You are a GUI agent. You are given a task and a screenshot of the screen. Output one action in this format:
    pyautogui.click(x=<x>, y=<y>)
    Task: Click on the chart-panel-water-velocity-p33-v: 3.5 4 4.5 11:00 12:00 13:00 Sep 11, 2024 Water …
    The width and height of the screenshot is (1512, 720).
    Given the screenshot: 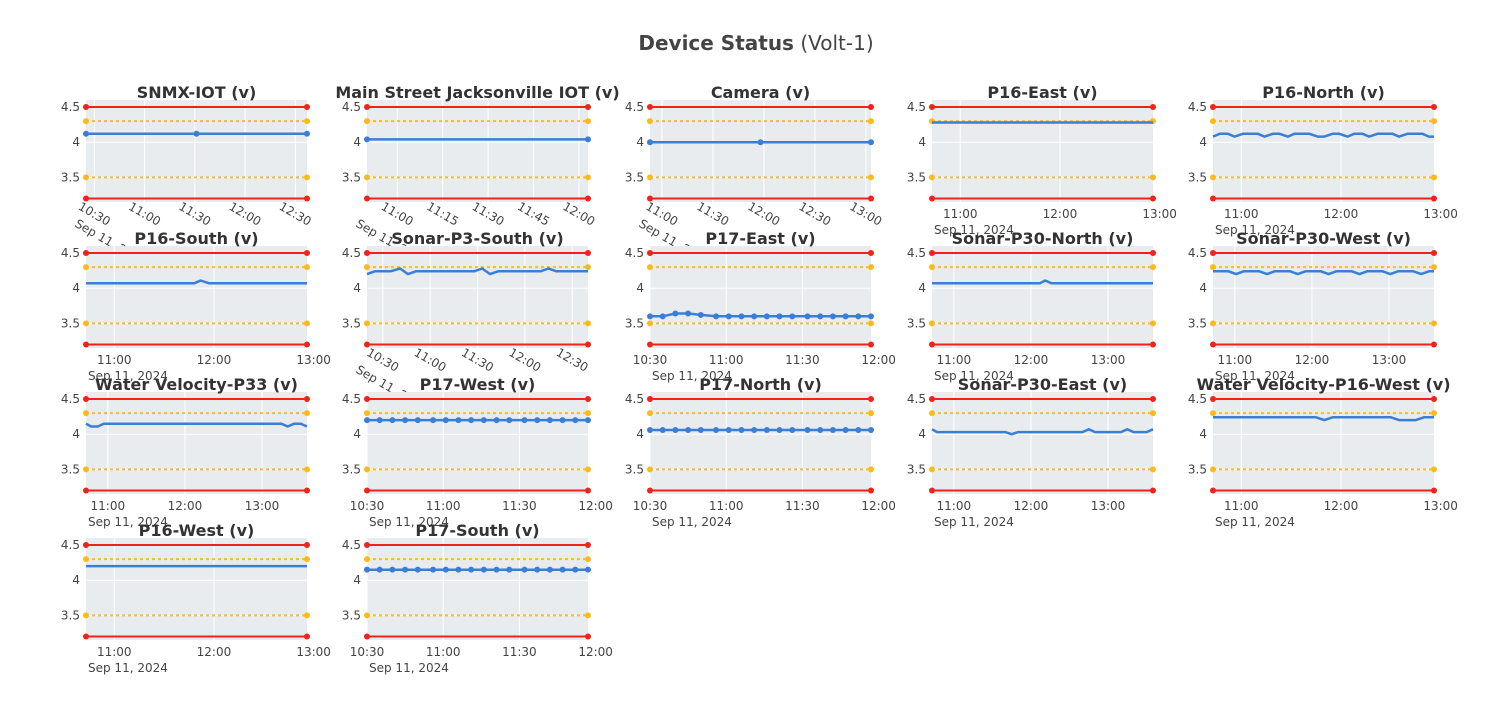 What is the action you would take?
    pyautogui.click(x=185, y=452)
    